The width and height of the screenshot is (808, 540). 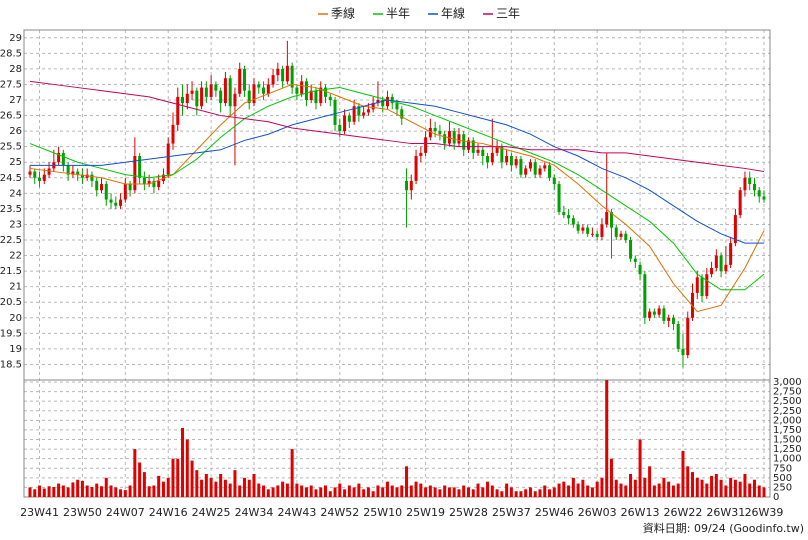 I want to click on y-tick-label: 25.5, so click(x=11, y=147).